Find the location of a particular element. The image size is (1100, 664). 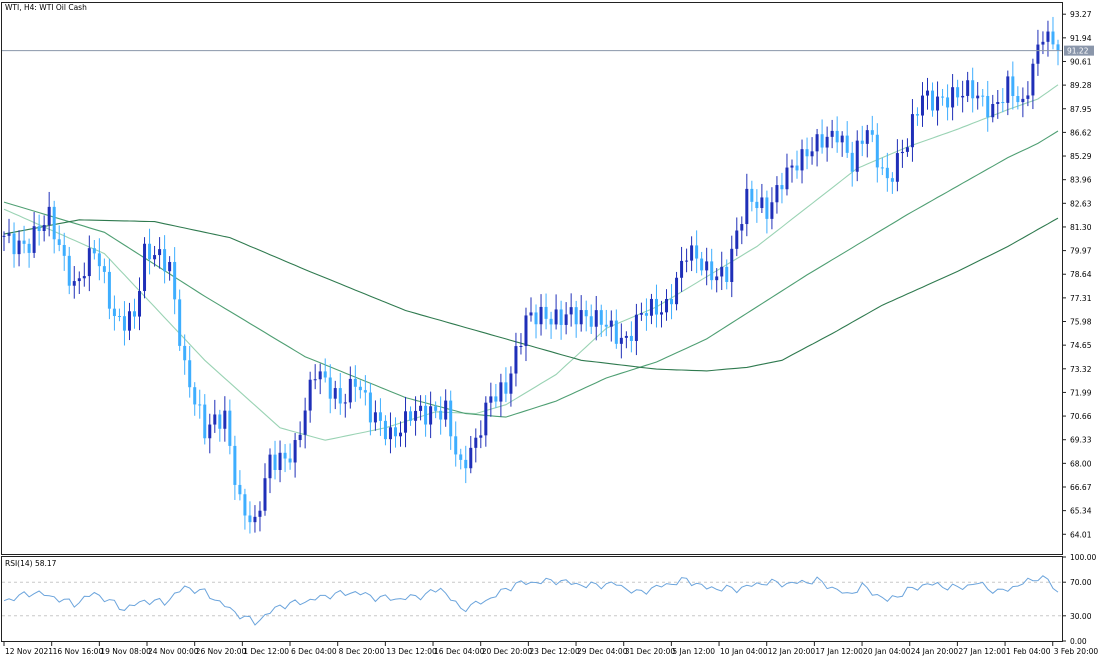

rsi-tick-label: 30.00 is located at coordinates (1081, 616).